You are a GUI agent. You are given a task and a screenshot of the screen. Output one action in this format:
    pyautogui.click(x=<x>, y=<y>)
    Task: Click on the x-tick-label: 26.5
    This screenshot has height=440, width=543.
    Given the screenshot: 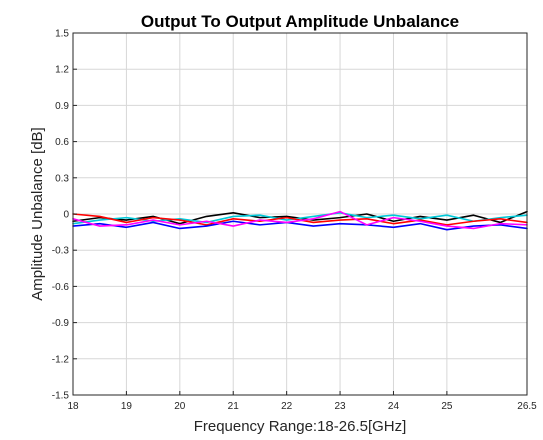 What is the action you would take?
    pyautogui.click(x=527, y=406)
    